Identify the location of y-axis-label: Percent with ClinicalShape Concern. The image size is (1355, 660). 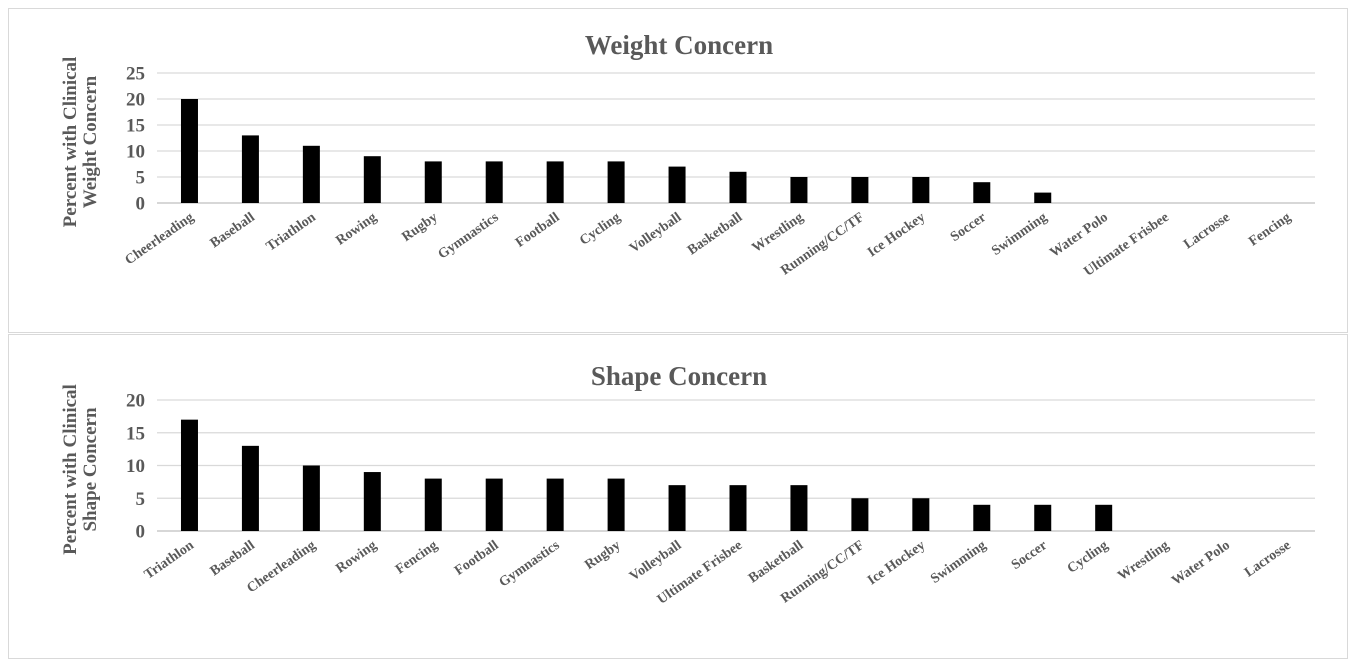
(80, 469).